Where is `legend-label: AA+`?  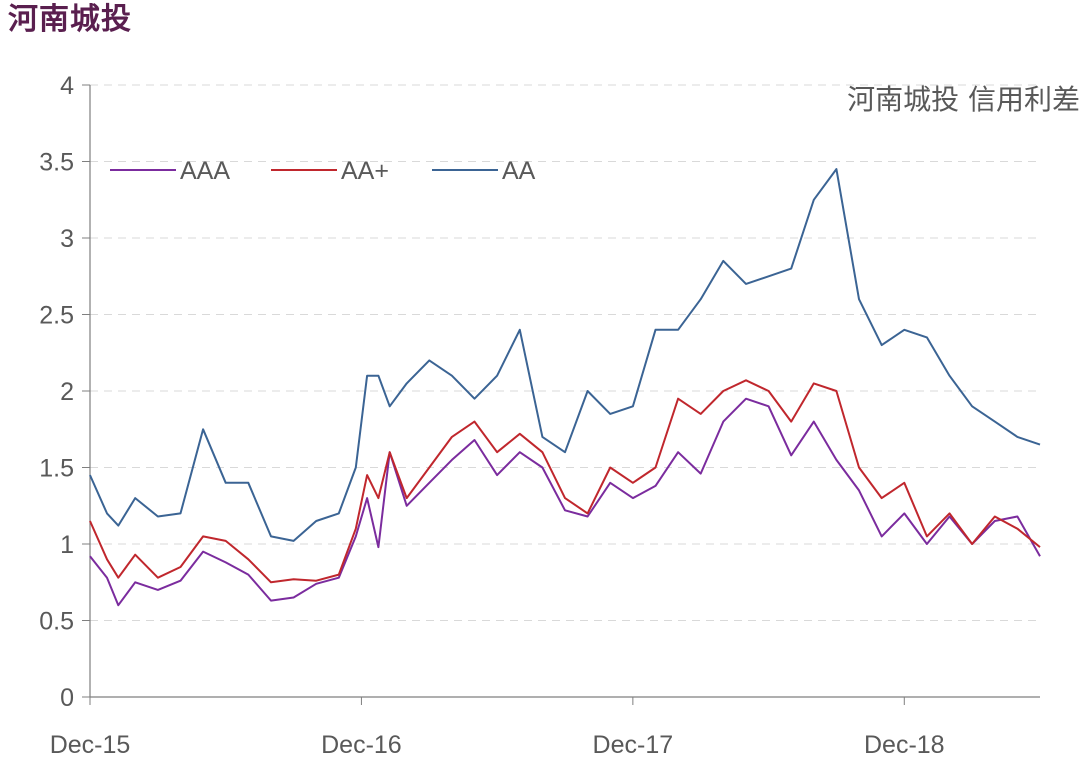
legend-label: AA+ is located at coordinates (365, 171).